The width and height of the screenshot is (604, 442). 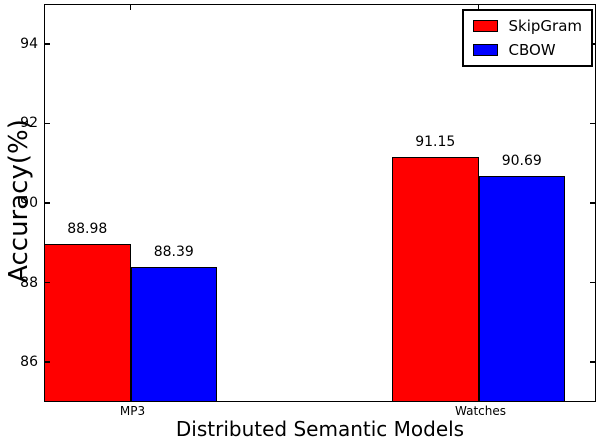 I want to click on legend: SkipGram CBOW, so click(x=527, y=38).